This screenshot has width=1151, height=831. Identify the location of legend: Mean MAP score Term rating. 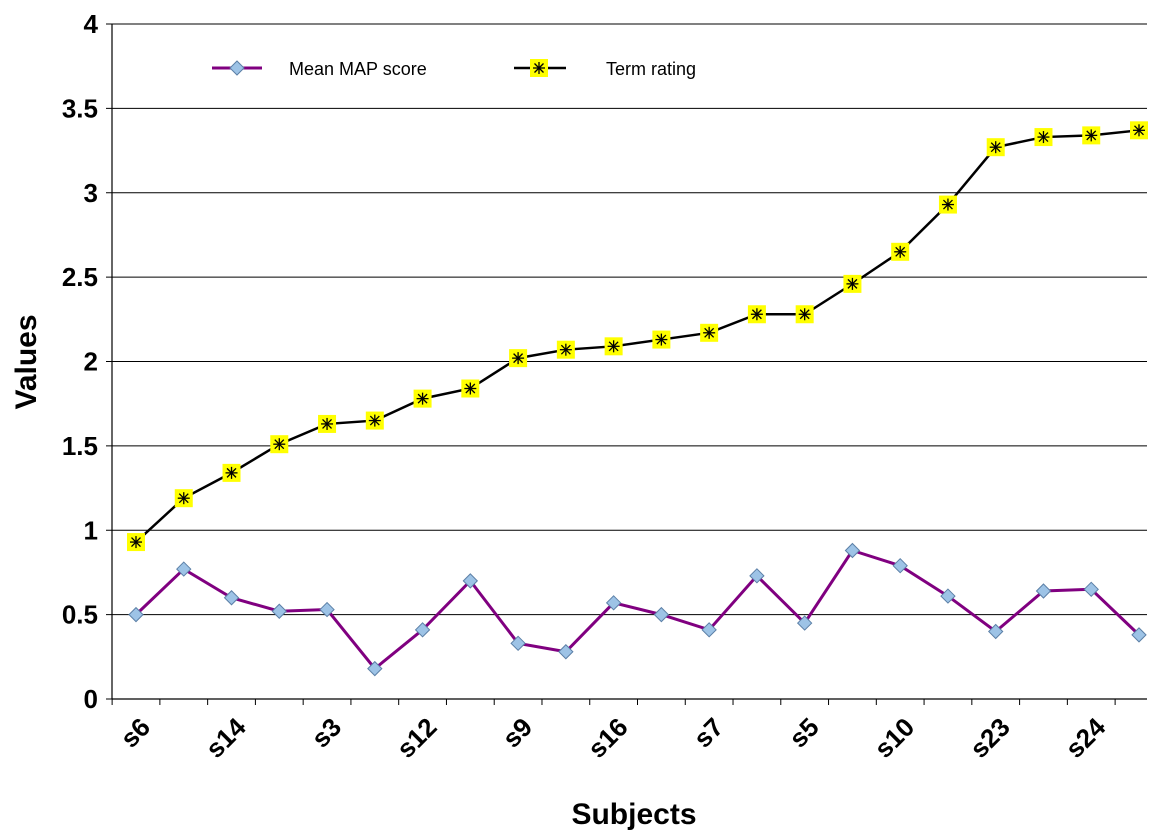
(454, 69).